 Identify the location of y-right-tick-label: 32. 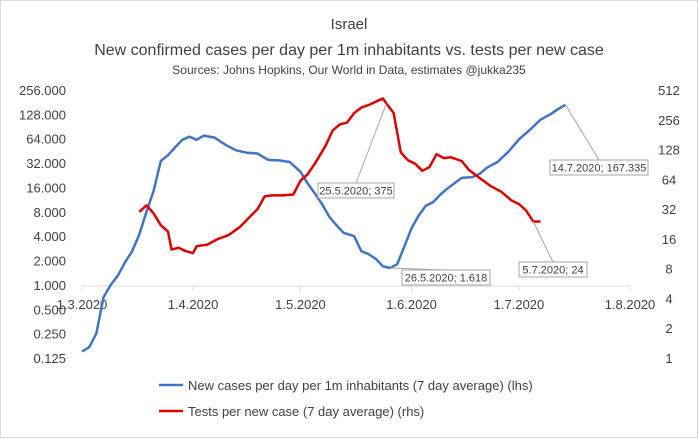
(669, 209).